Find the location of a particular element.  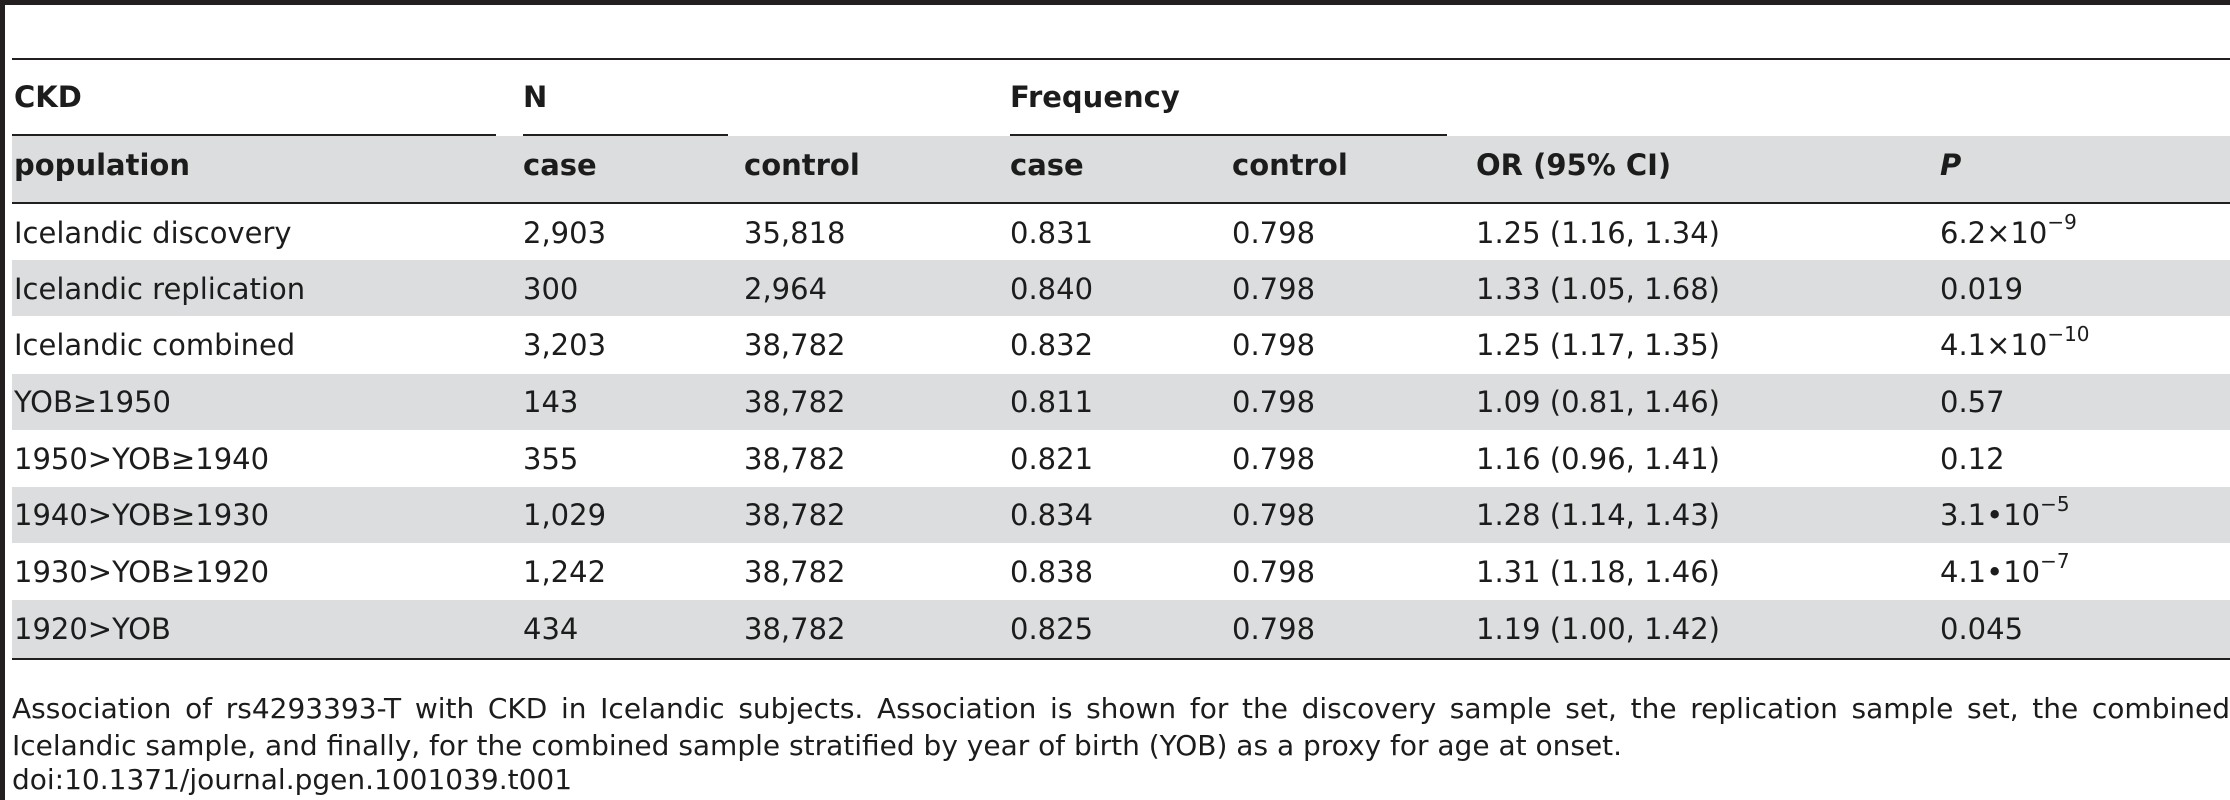

col-or: OR (95% CI) is located at coordinates (1574, 165).